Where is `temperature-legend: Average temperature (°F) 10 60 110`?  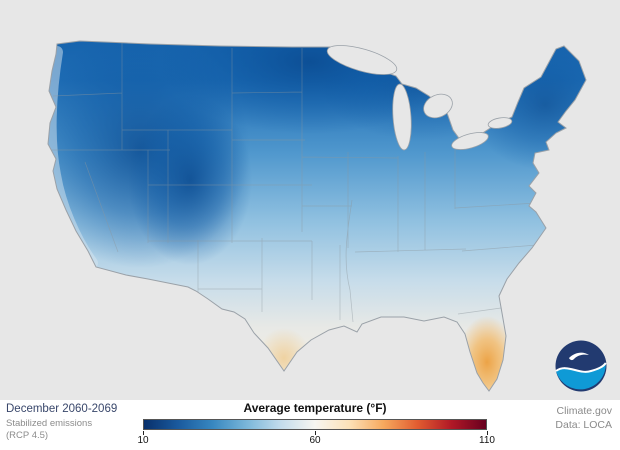 temperature-legend: Average temperature (°F) 10 60 110 is located at coordinates (315, 425).